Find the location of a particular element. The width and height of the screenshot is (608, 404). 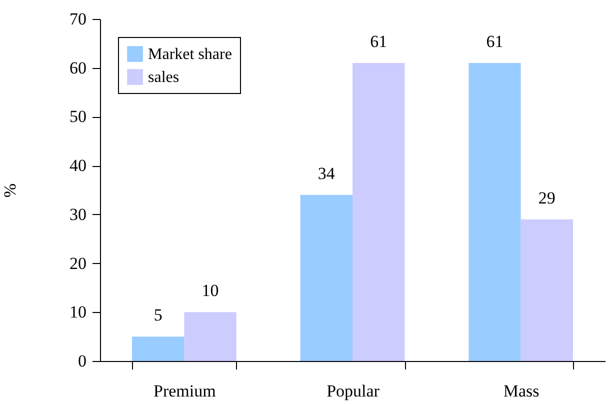

x-tick-label: Popular is located at coordinates (353, 391).